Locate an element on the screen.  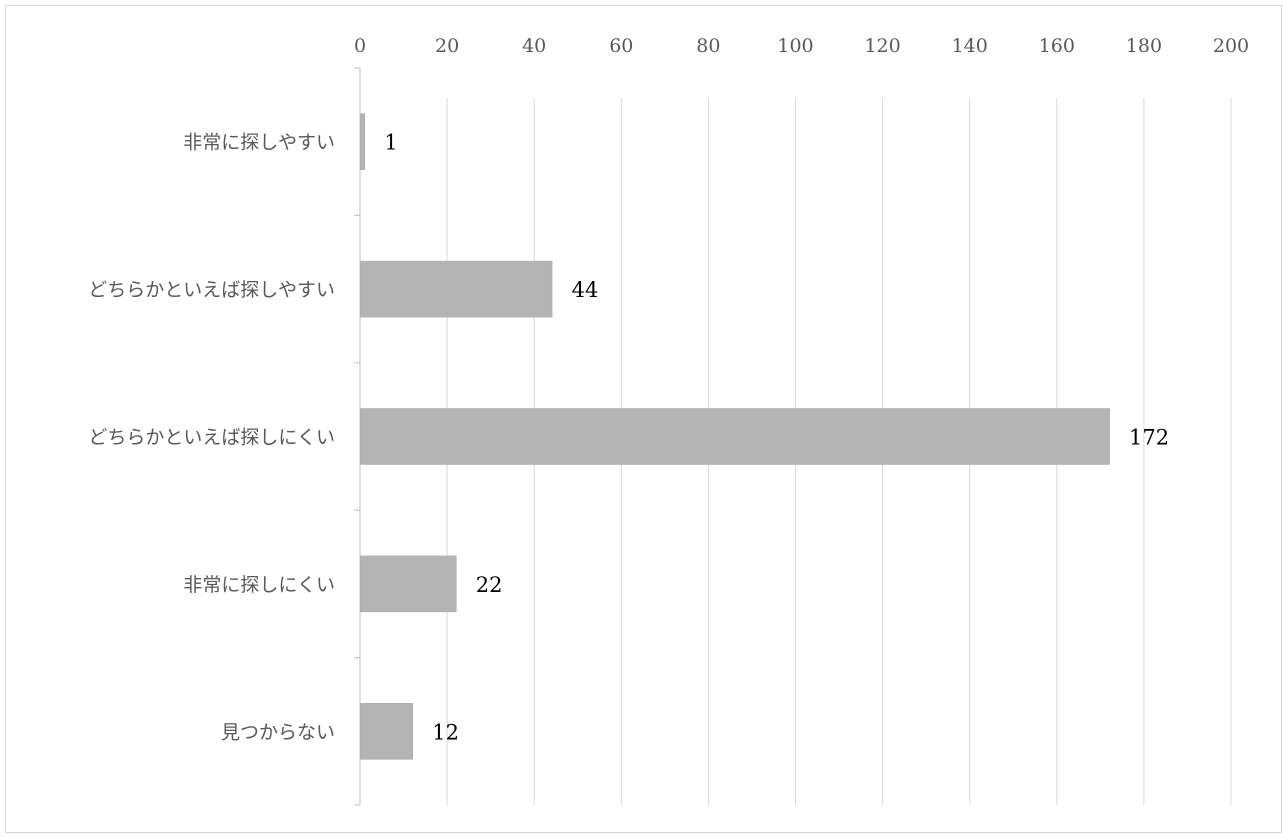
data-label: 172 is located at coordinates (1149, 438).